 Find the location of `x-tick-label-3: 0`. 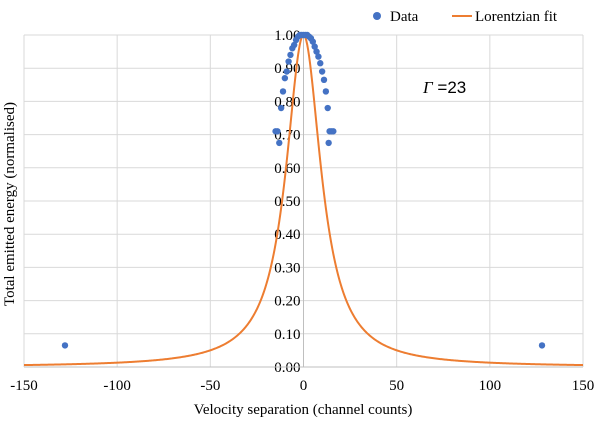

x-tick-label-3: 0 is located at coordinates (304, 386).